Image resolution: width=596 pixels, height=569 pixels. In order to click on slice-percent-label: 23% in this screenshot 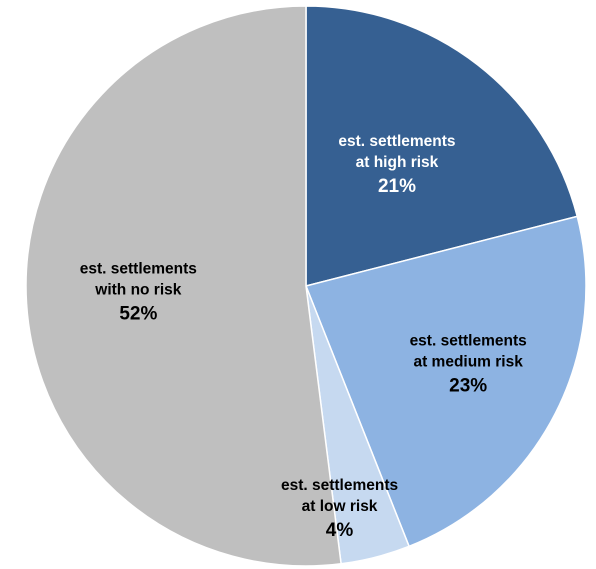, I will do `click(468, 386)`.